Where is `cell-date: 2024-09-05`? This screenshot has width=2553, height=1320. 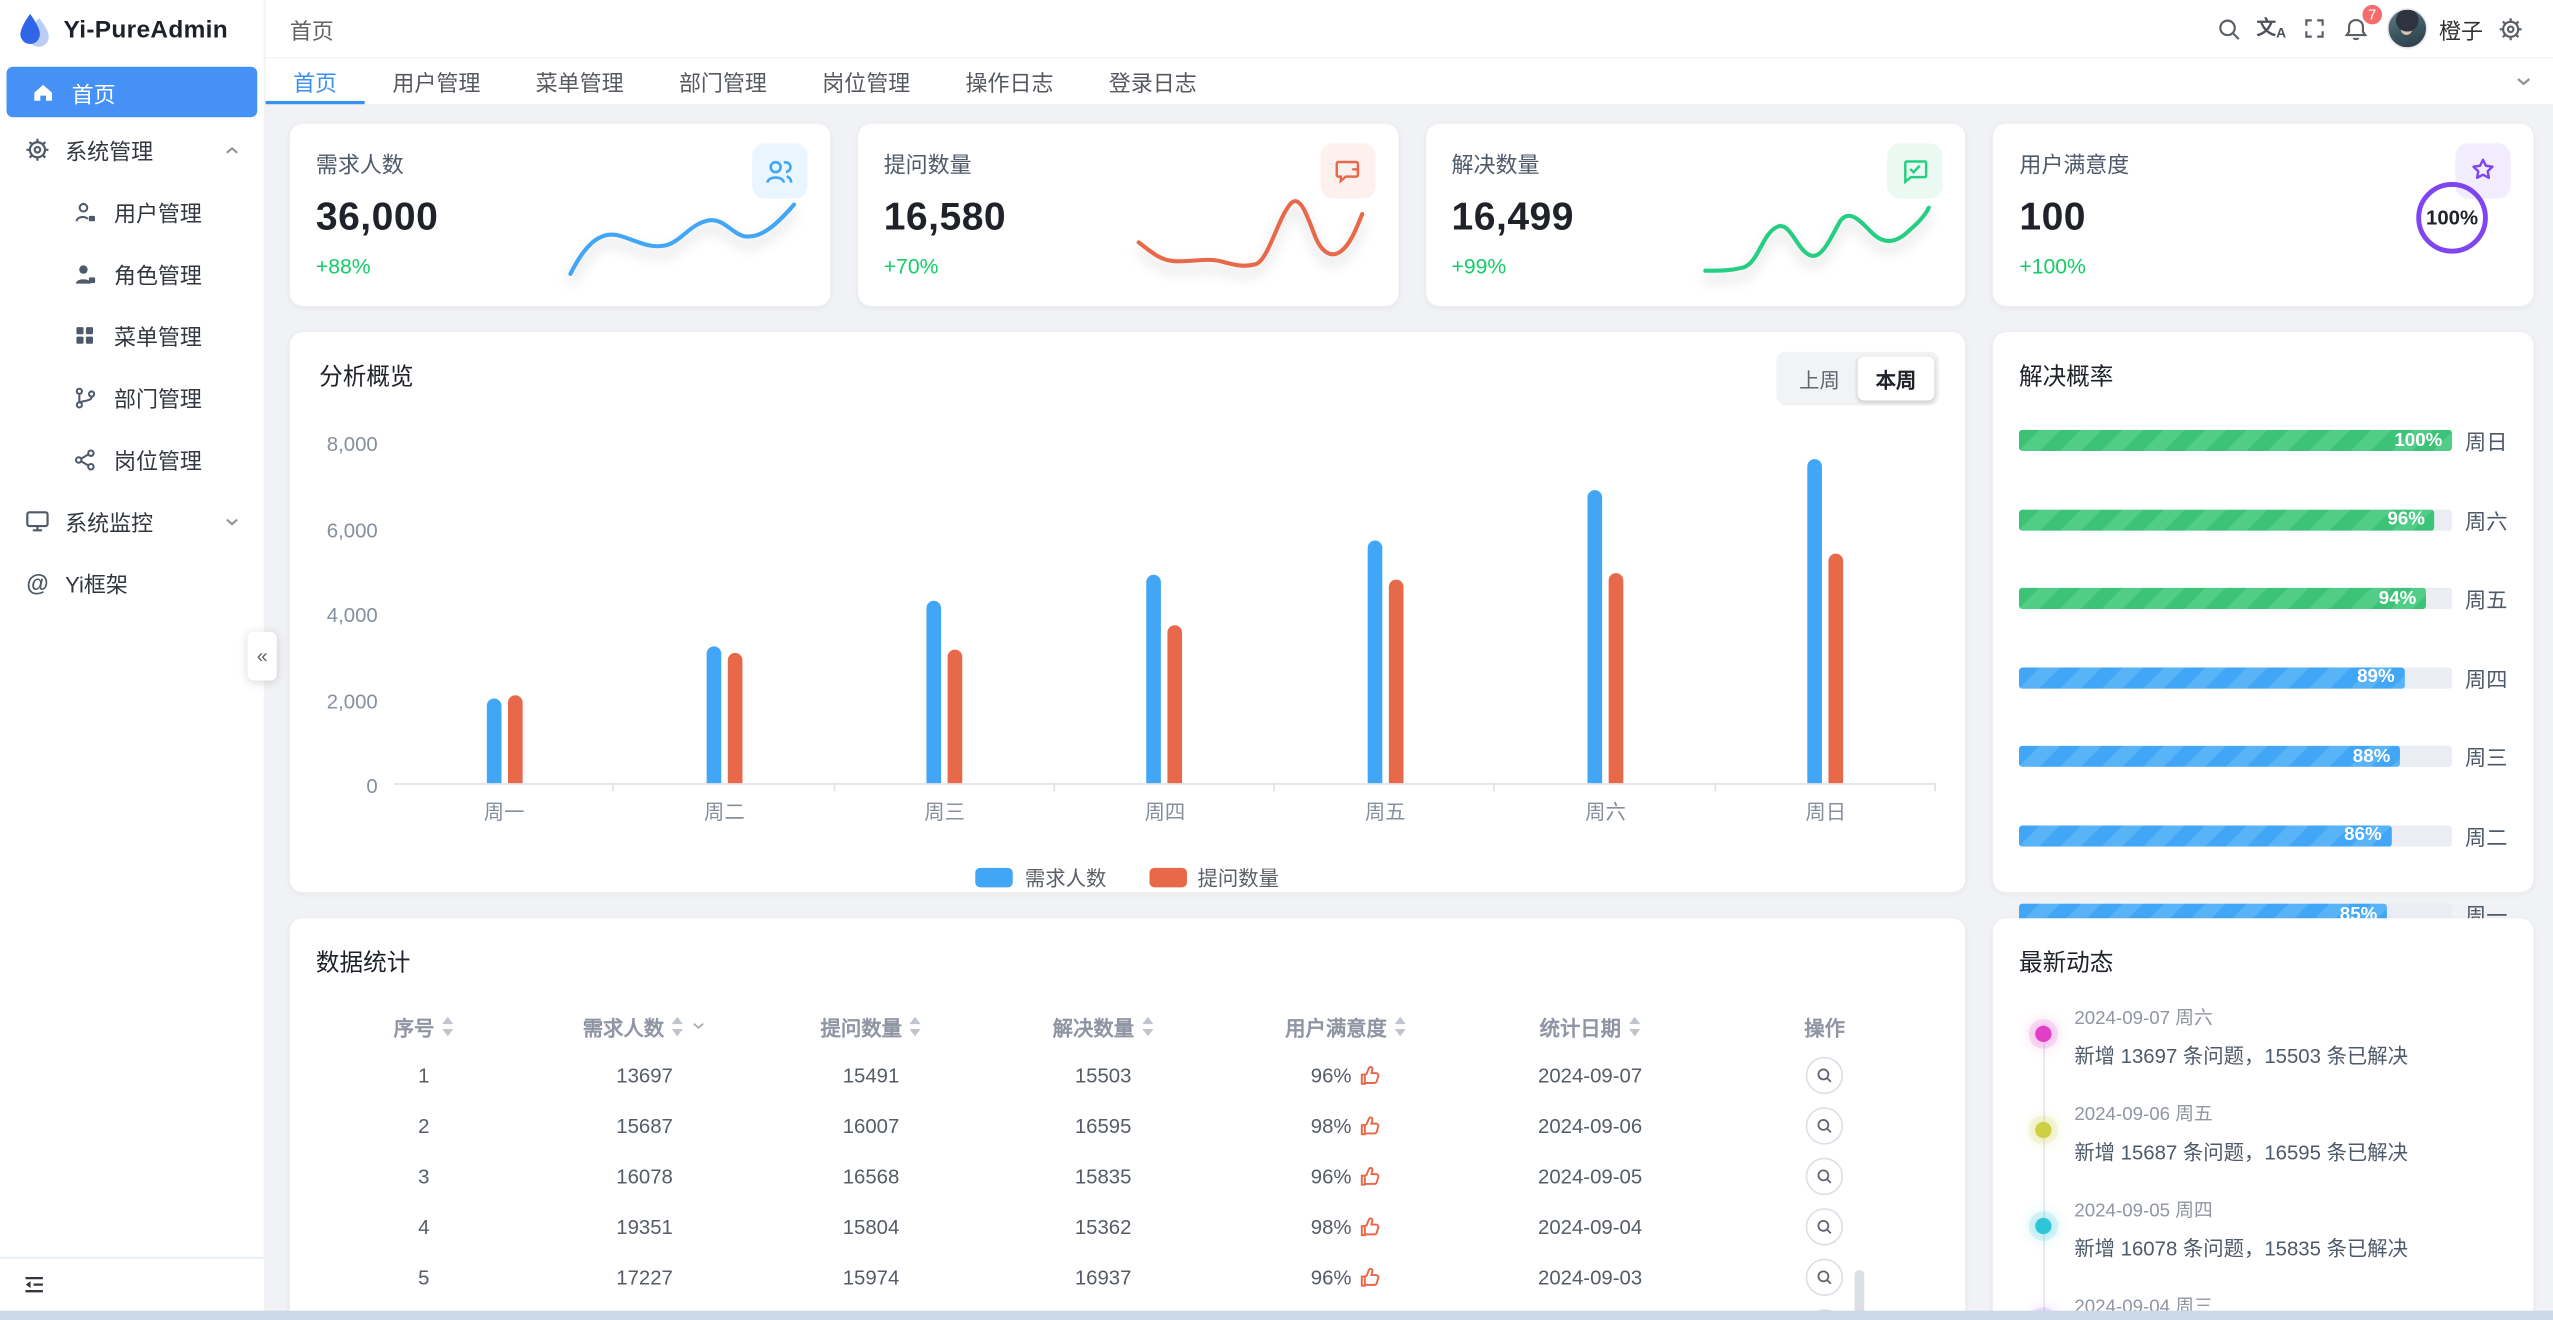
cell-date: 2024-09-05 is located at coordinates (1590, 1176).